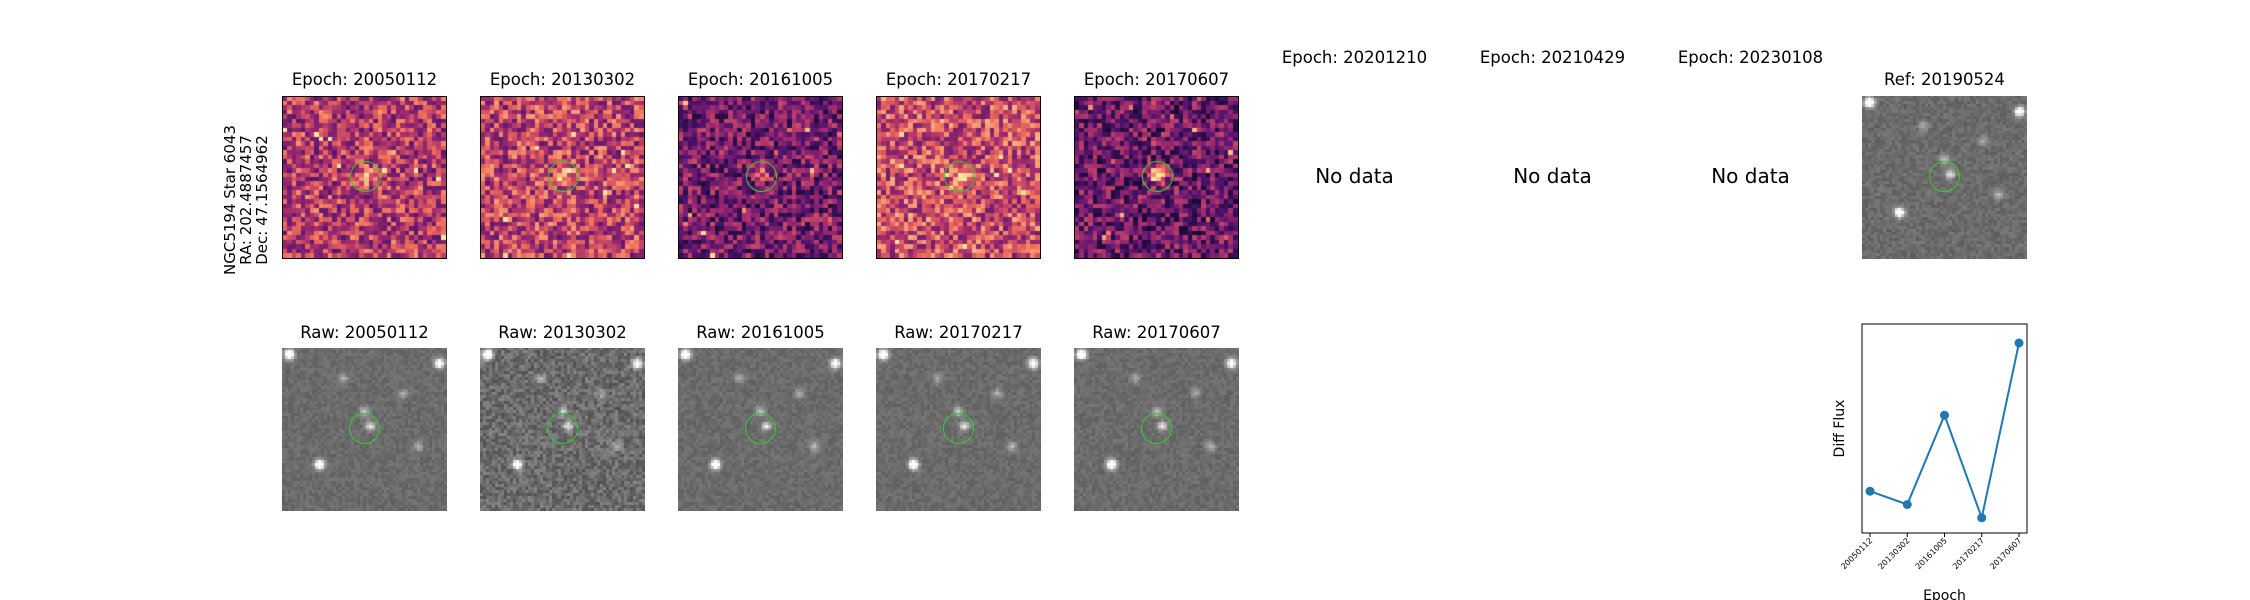 Image resolution: width=2250 pixels, height=600 pixels. I want to click on y-axis-label: Diff Flux, so click(1840, 429).